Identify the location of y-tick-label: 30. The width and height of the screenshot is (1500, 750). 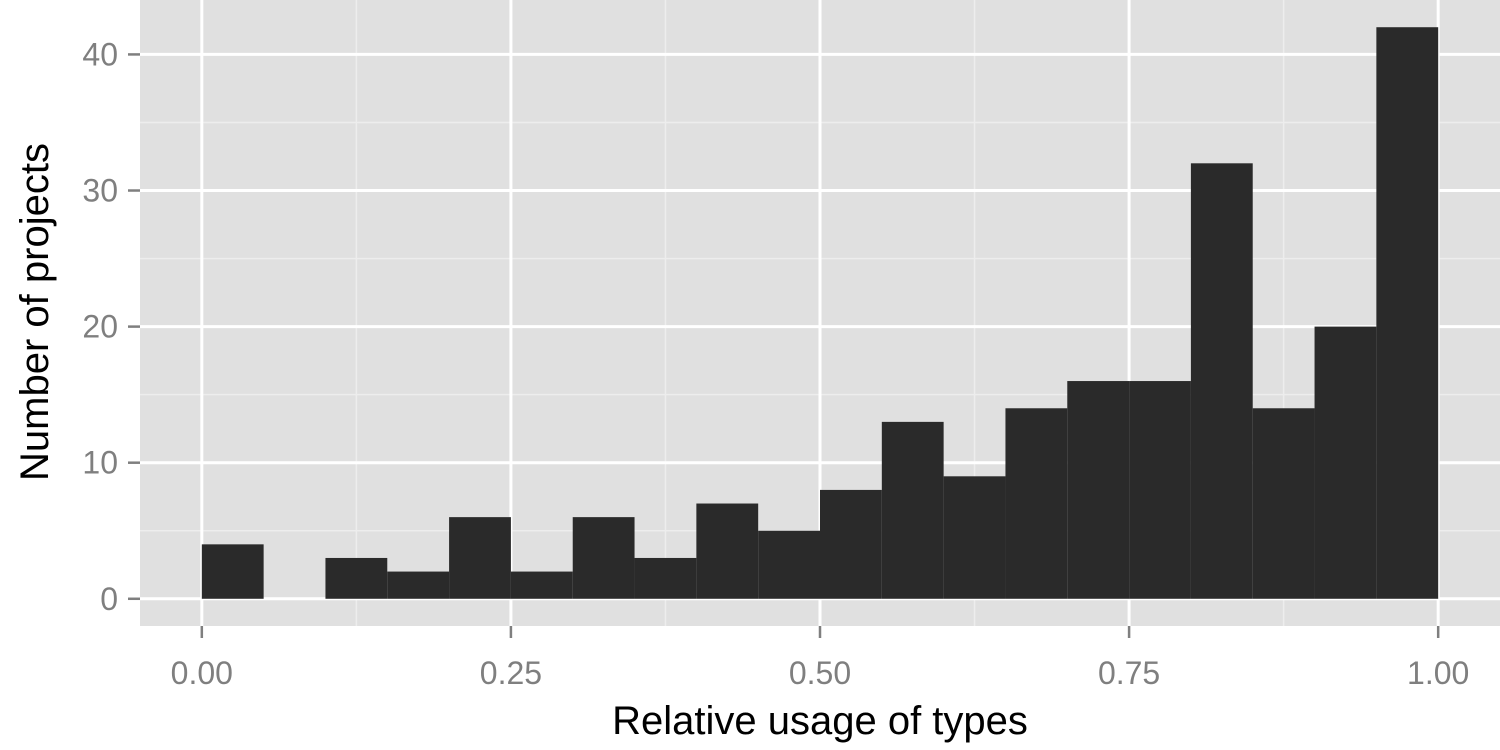
(100, 191).